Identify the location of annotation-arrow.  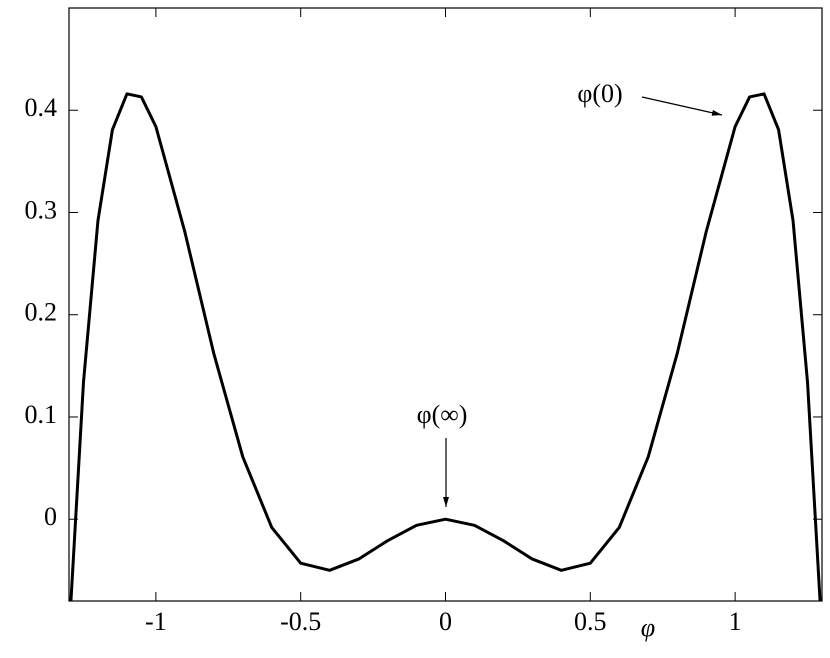
(682, 106).